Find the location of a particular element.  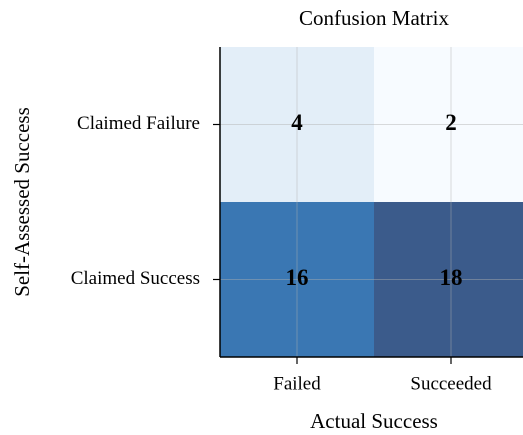

value-label: 2 is located at coordinates (451, 122).